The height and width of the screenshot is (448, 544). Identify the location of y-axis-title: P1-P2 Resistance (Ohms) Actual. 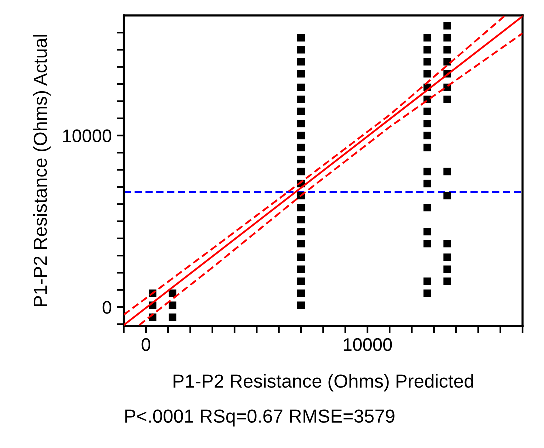
(42, 170).